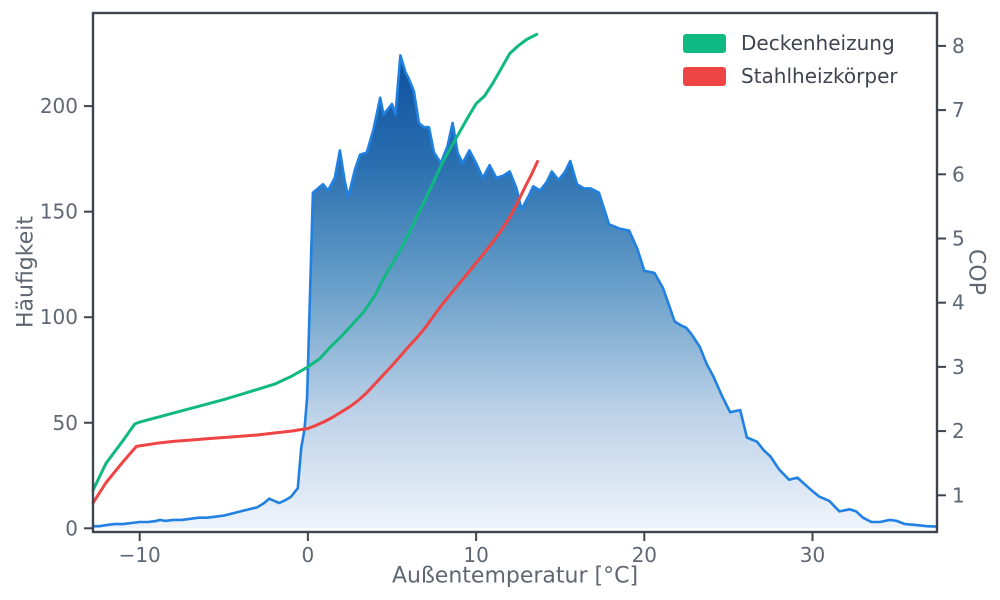  Describe the element at coordinates (790, 59) in the screenshot. I see `legend: Deckenheizung Stahlheizkörper` at that location.